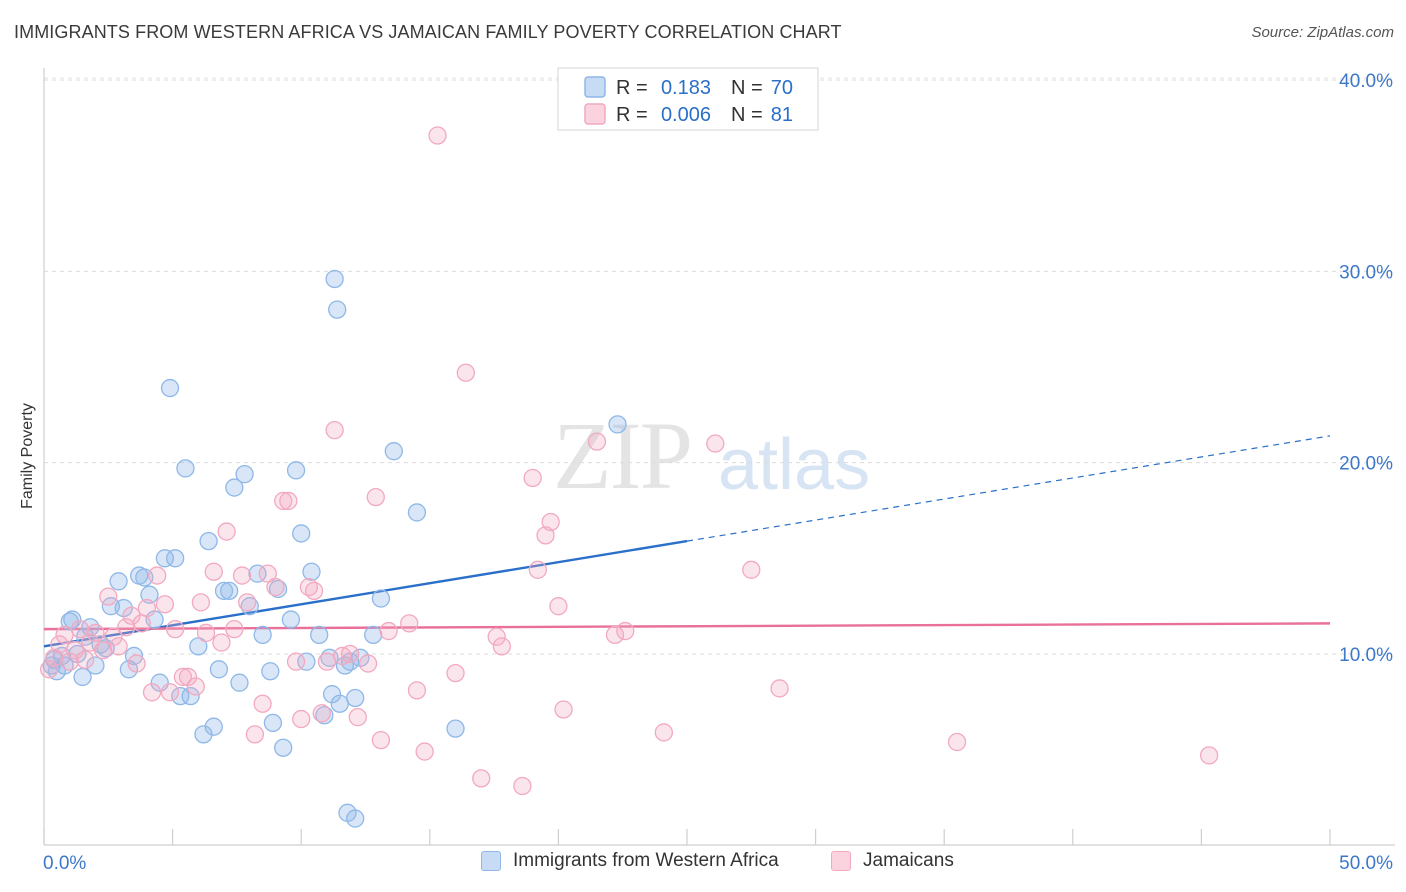 The height and width of the screenshot is (892, 1406). What do you see at coordinates (686, 88) in the screenshot?
I see `legend-r-value: 0.183` at bounding box center [686, 88].